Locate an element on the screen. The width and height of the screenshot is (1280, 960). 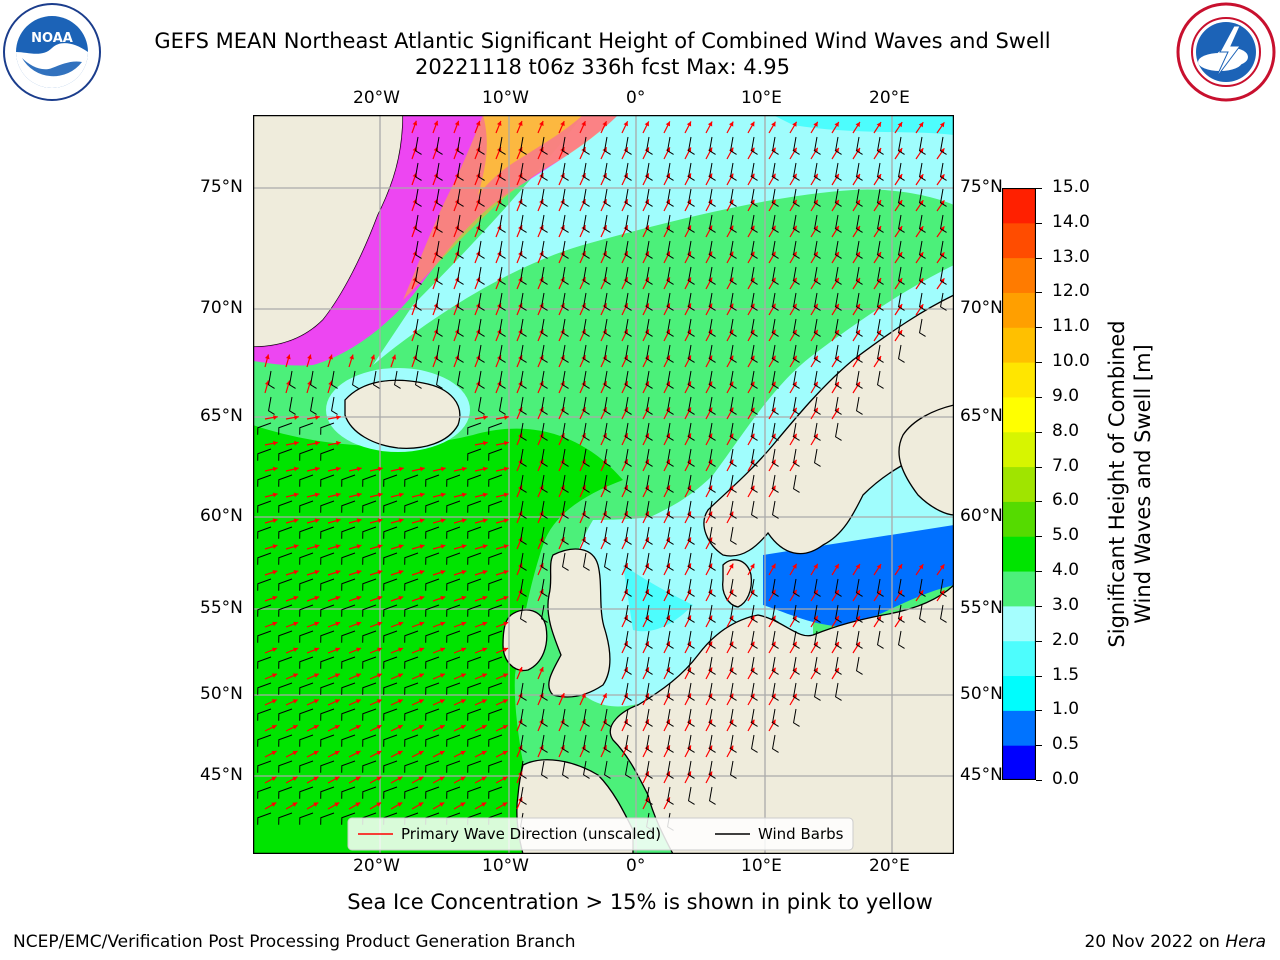
lat-tick-right-2: 70°N is located at coordinates (981, 308).